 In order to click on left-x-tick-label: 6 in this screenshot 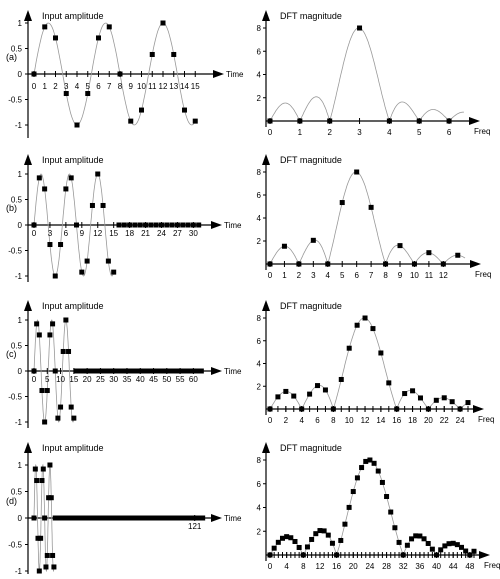, I will do `click(66, 233)`.